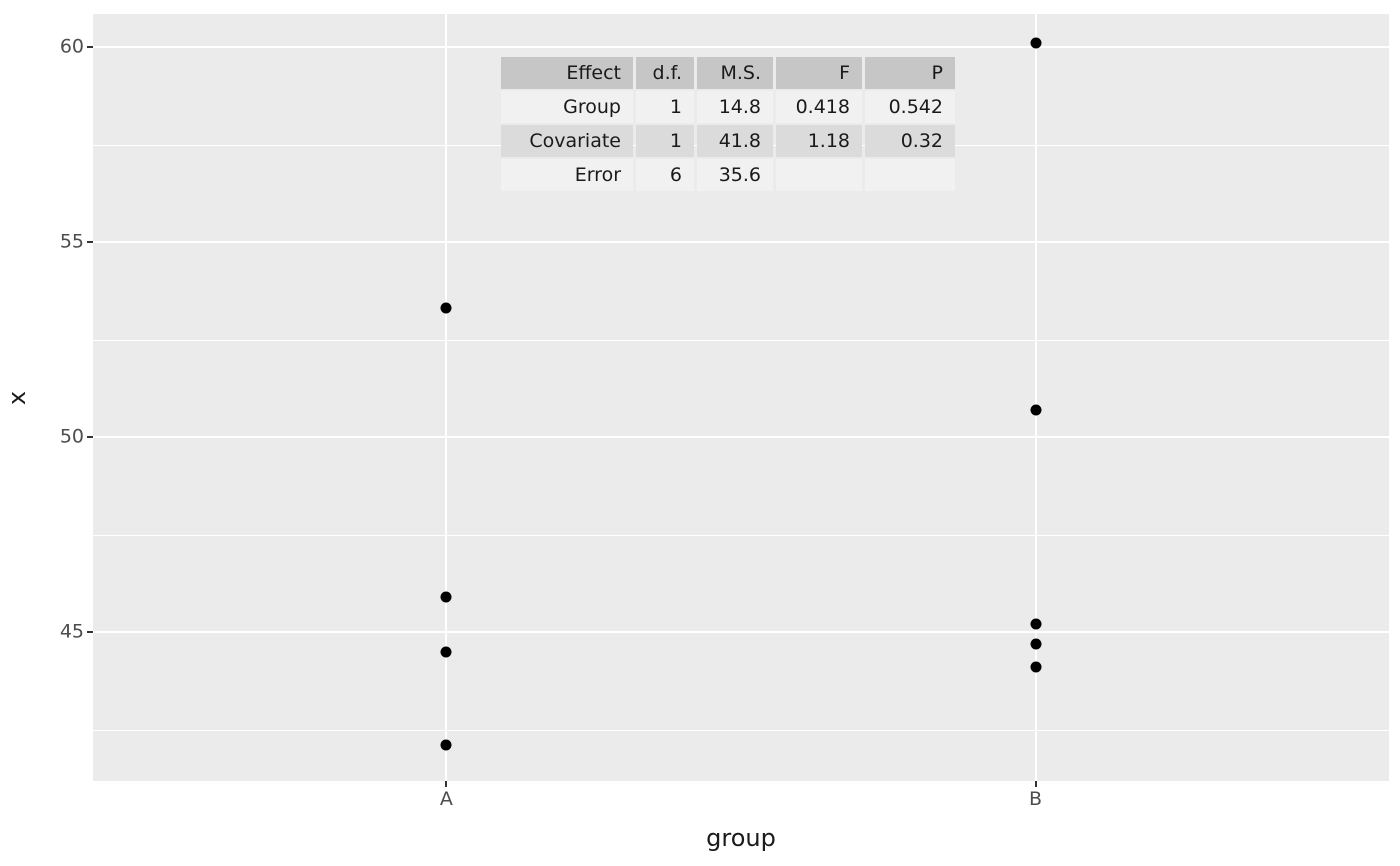 The image size is (1400, 866). Describe the element at coordinates (567, 73) in the screenshot. I see `anova-header-cell: Effect` at that location.